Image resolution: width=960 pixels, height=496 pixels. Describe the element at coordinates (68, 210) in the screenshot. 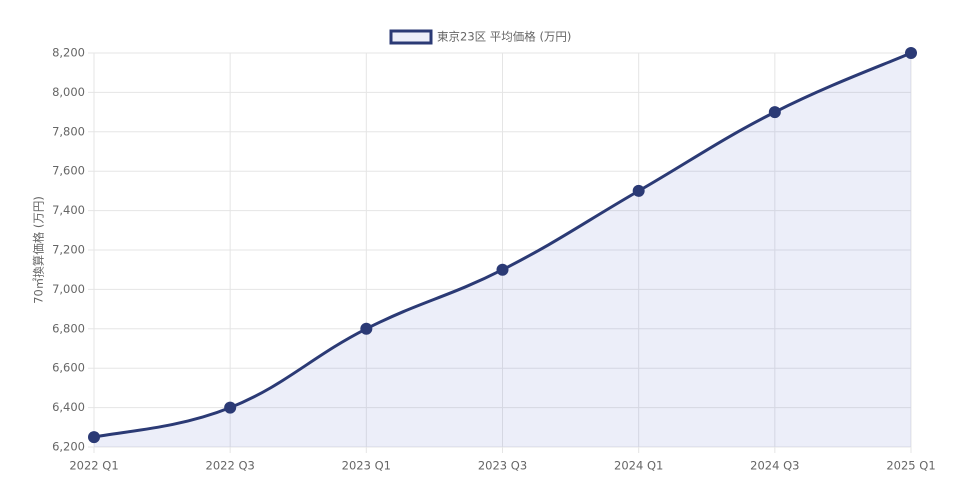

I see `y-tick-label: 7,400` at that location.